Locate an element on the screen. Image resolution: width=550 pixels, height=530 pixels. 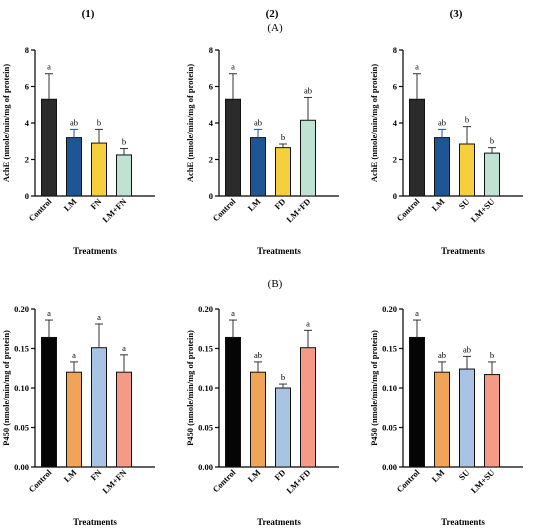
panel-label-b: (B) is located at coordinates (275, 284).